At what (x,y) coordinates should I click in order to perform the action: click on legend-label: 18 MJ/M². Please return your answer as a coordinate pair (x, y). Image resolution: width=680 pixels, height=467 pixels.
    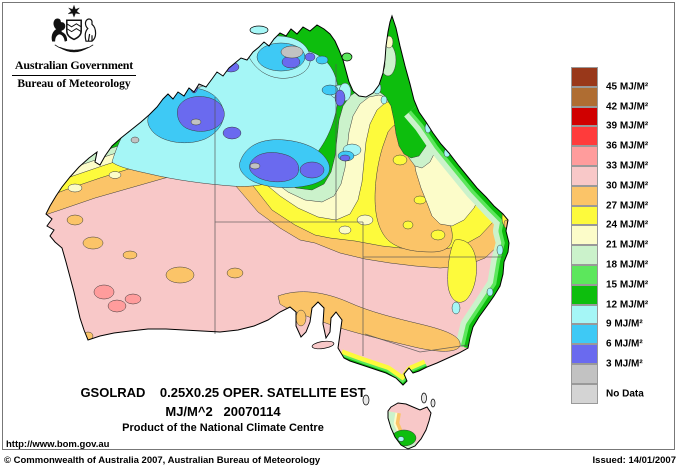
    Looking at the image, I should click on (627, 265).